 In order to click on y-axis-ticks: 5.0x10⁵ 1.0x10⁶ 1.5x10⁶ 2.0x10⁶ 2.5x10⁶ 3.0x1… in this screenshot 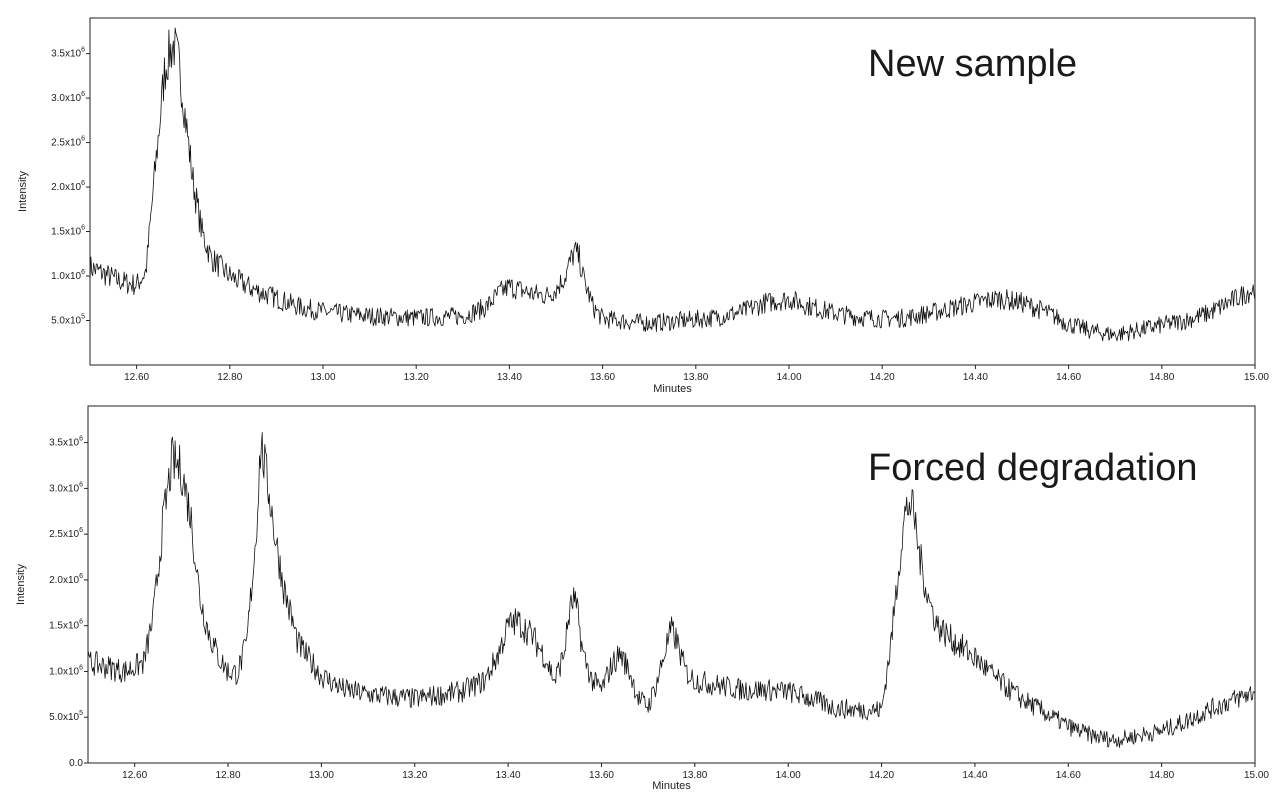, I will do `click(70, 187)`.